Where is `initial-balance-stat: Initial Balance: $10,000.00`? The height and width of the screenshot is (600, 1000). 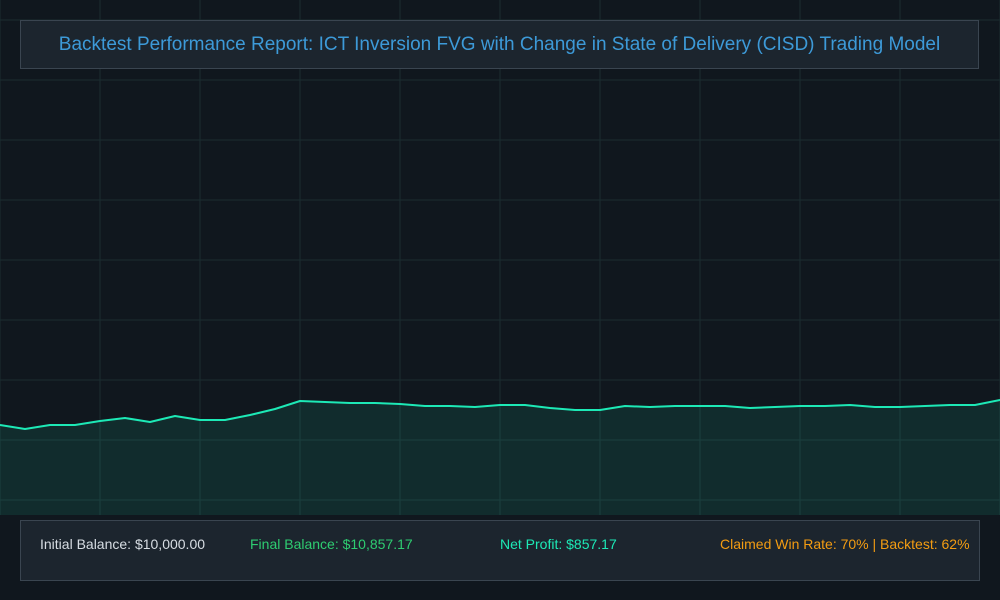 initial-balance-stat: Initial Balance: $10,000.00 is located at coordinates (123, 544).